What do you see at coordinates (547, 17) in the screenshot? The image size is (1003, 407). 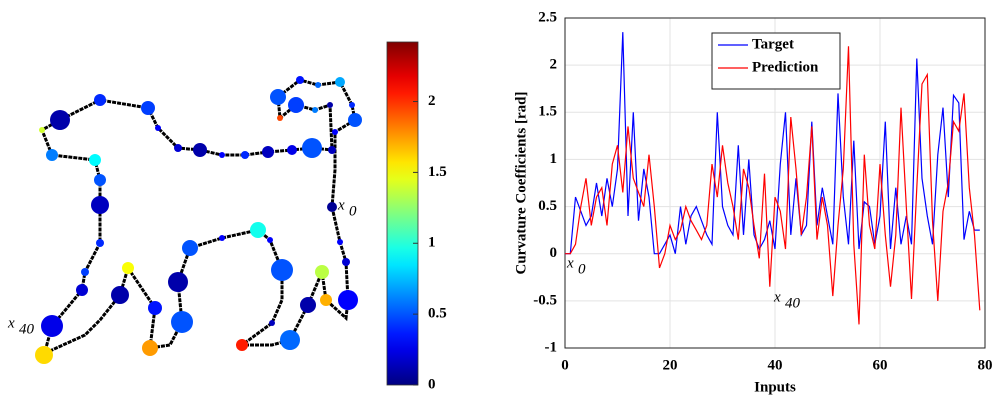 I see `y-tick-label: 2.5` at bounding box center [547, 17].